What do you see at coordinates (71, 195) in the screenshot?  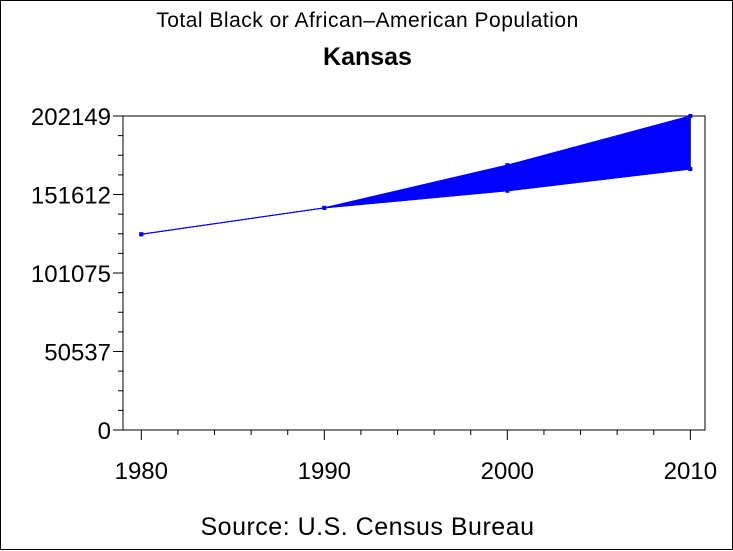 I see `y-tick-label: 151612` at bounding box center [71, 195].